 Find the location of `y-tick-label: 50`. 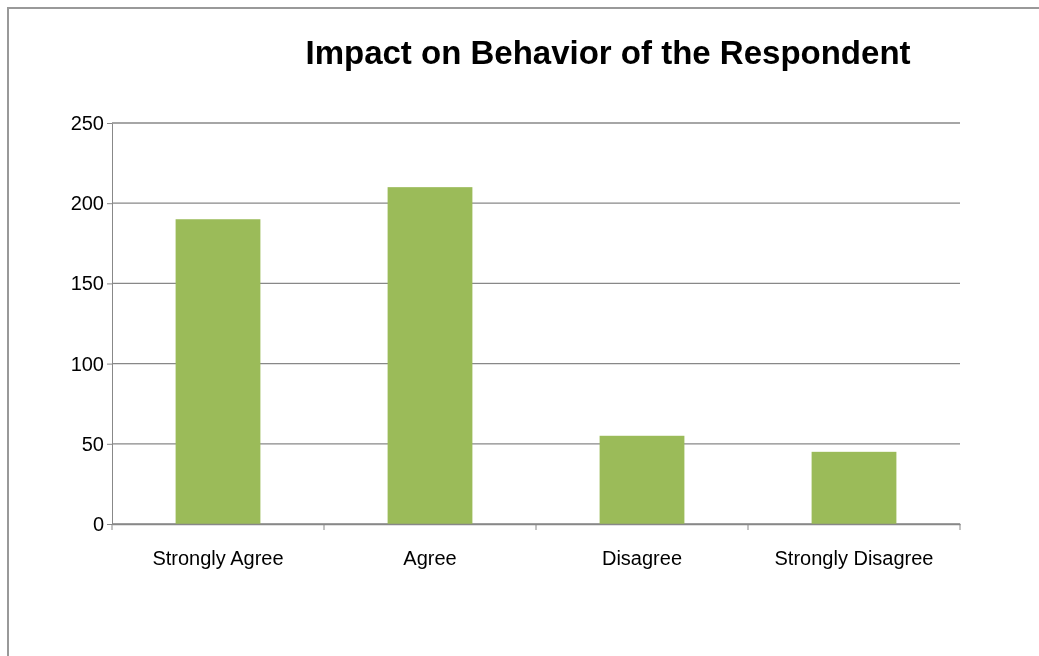

y-tick-label: 50 is located at coordinates (92, 443).